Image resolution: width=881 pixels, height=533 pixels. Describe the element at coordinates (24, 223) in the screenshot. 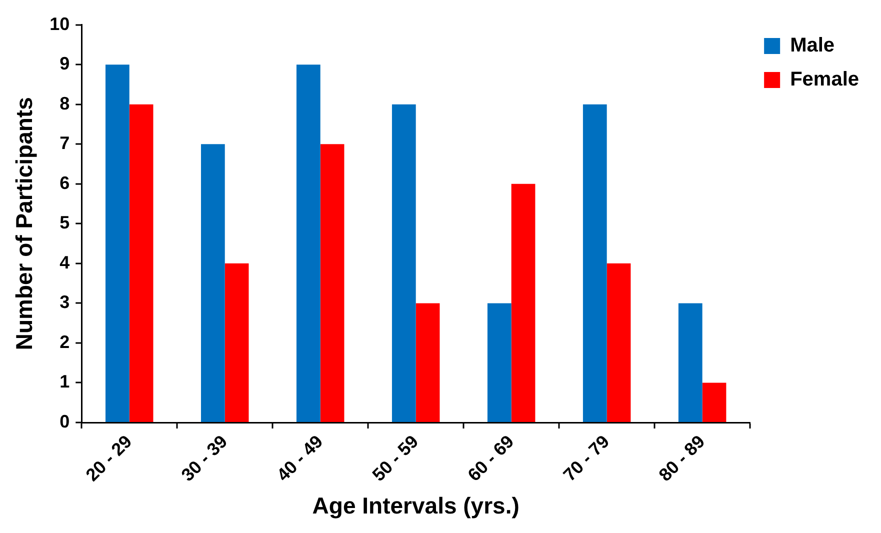

I see `y-axis-title: Number of Participants` at that location.